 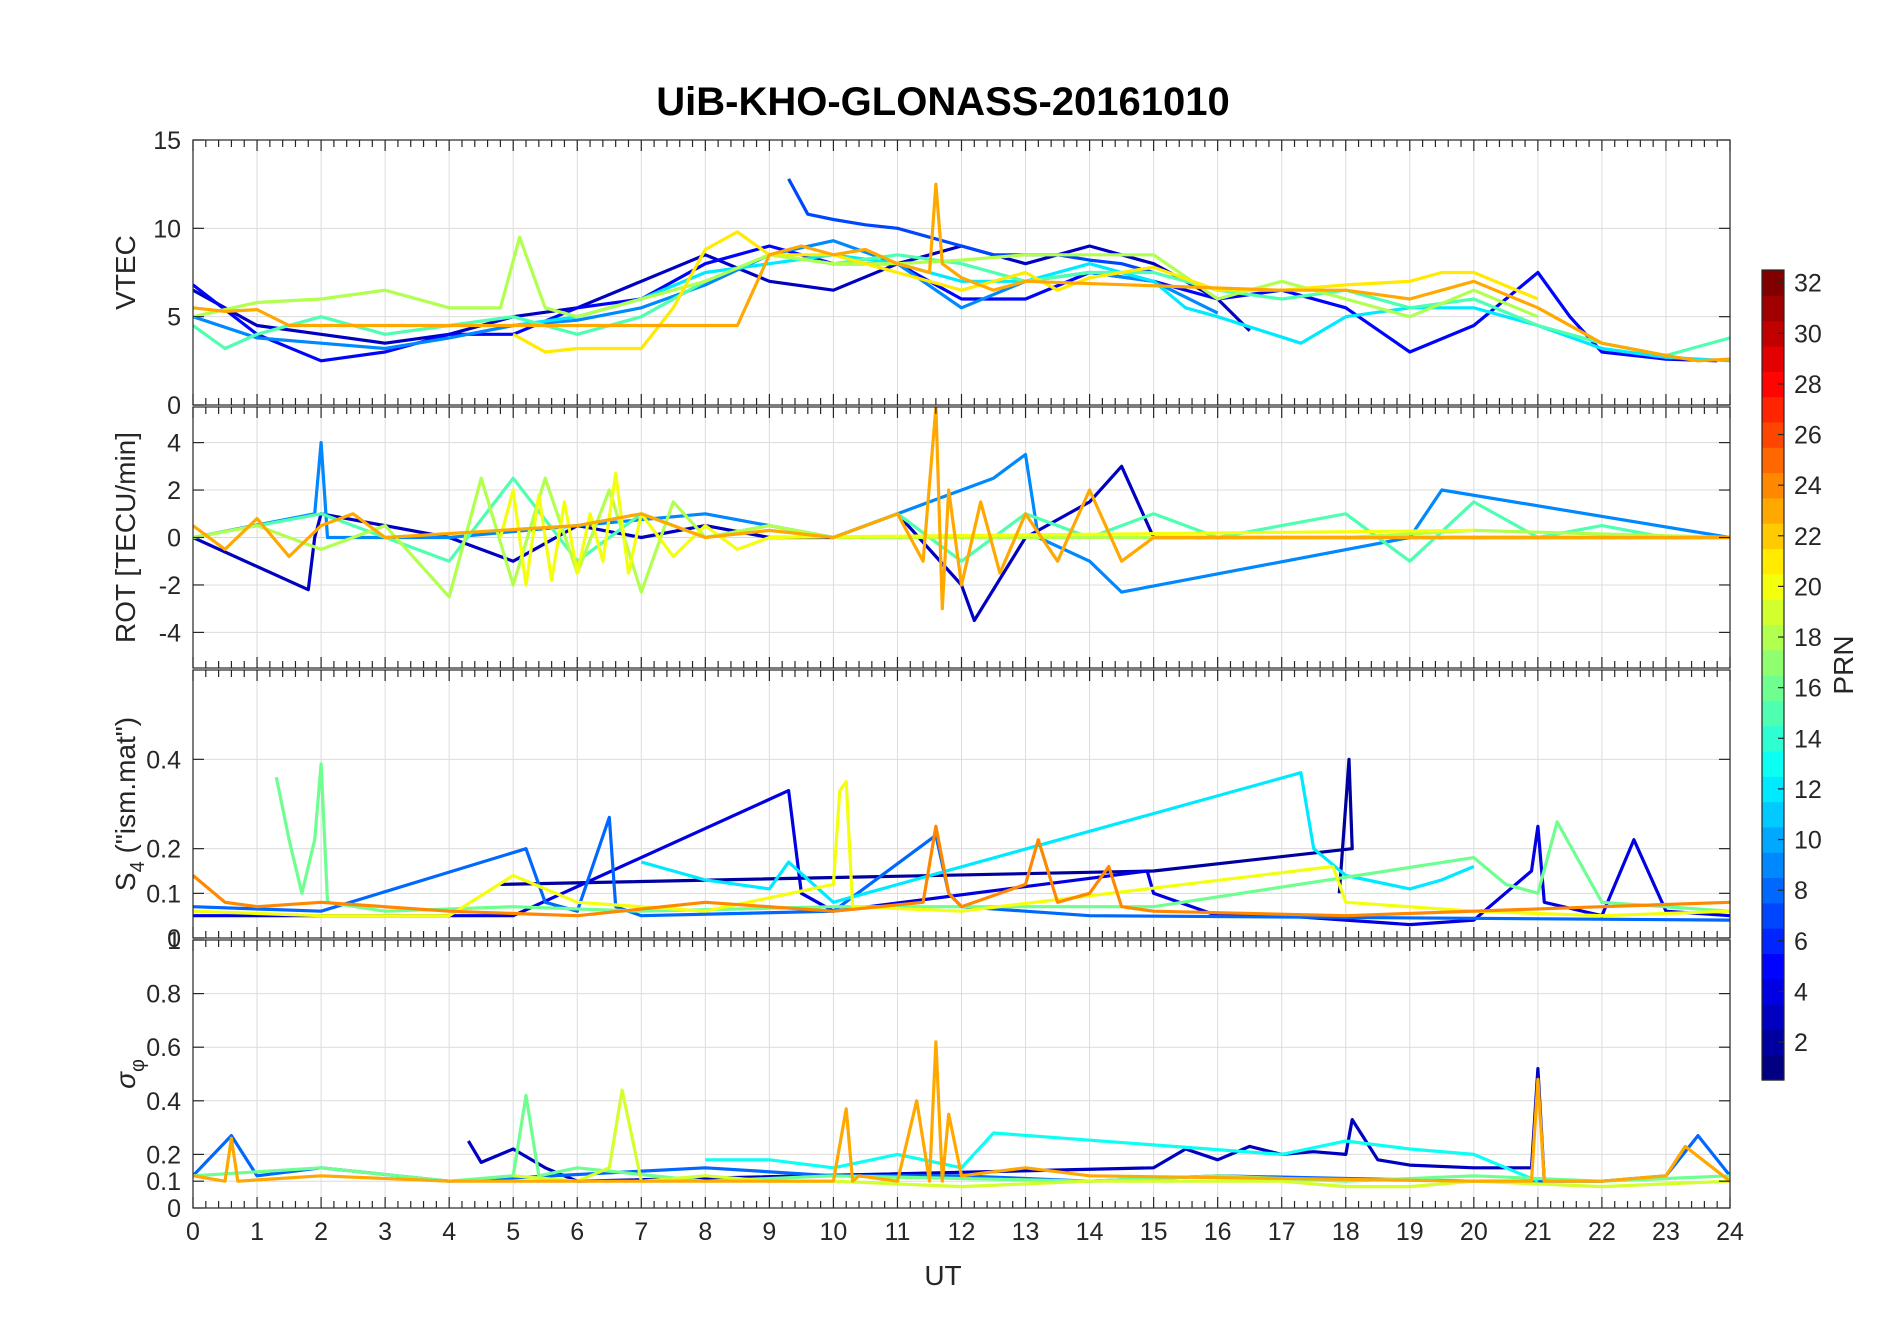 What do you see at coordinates (1218, 1232) in the screenshot?
I see `x-tick-label: 16` at bounding box center [1218, 1232].